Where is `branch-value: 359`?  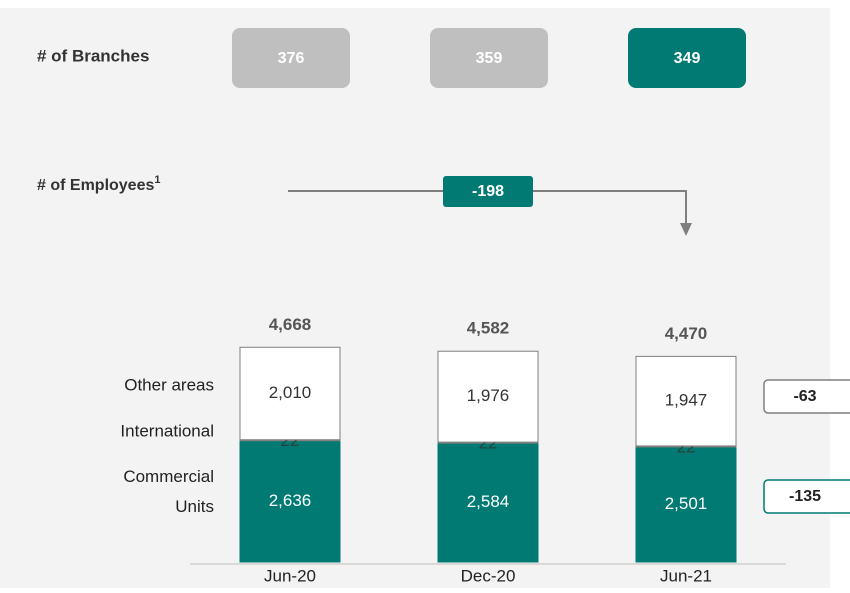 branch-value: 359 is located at coordinates (489, 58).